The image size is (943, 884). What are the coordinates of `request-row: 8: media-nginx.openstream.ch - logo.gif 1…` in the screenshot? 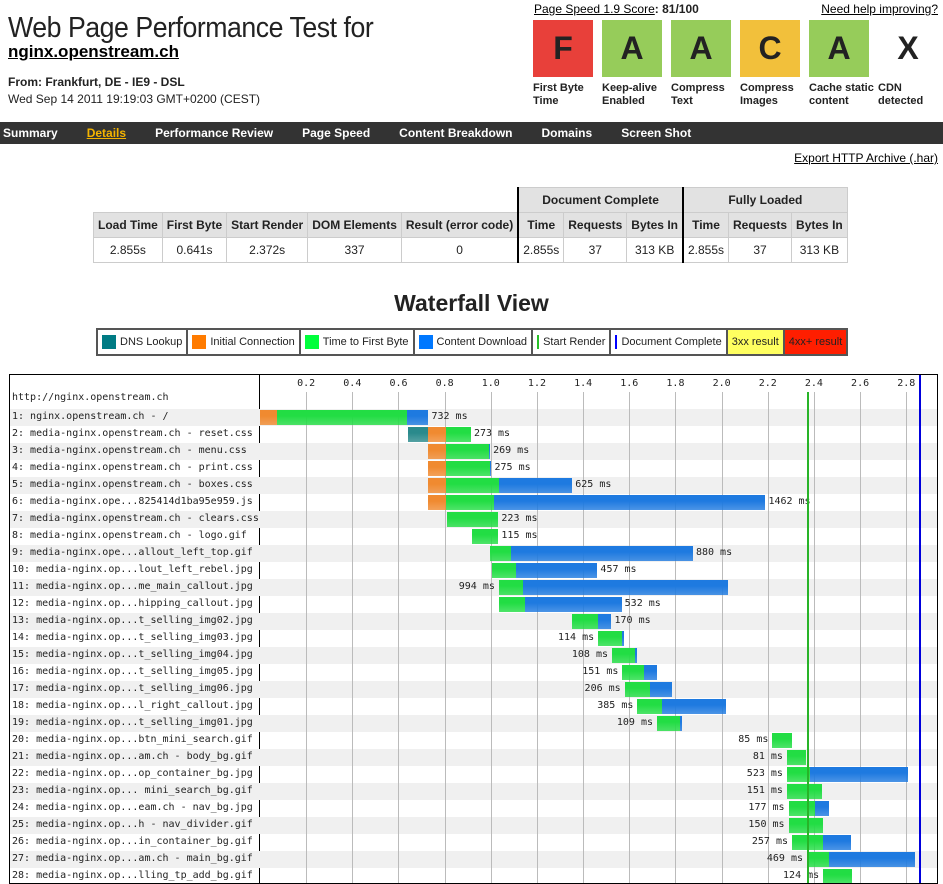 It's located at (473, 536).